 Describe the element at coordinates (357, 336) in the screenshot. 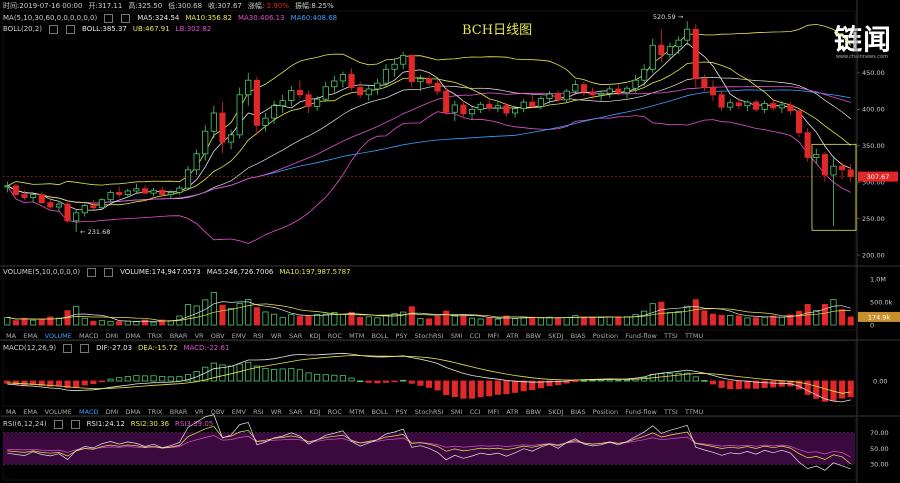

I see `volume-tab-mtm: MTM` at that location.